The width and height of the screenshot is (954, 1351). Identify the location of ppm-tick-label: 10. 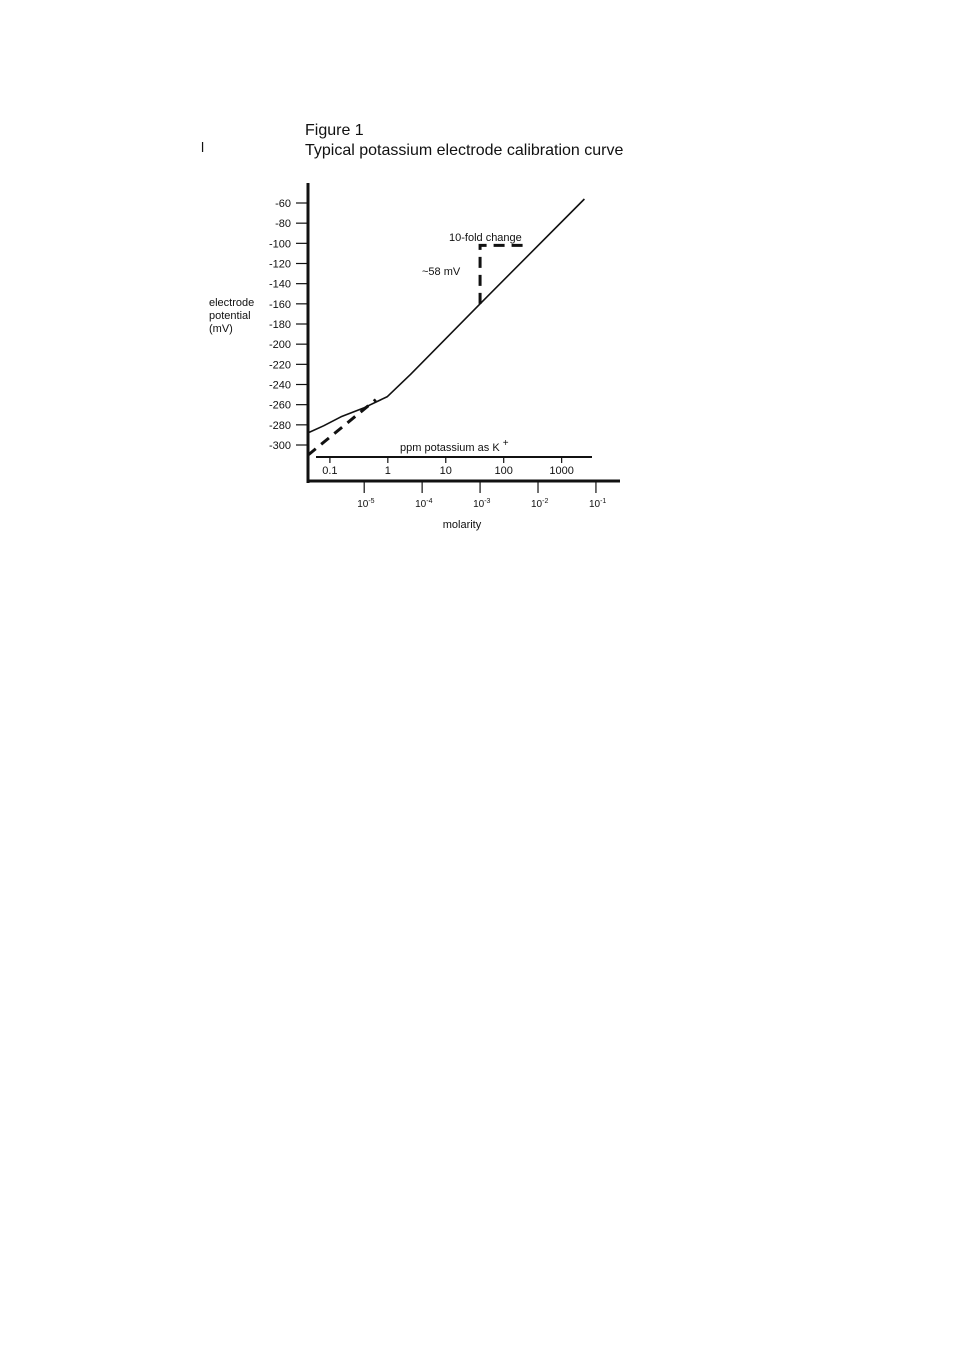
(446, 471).